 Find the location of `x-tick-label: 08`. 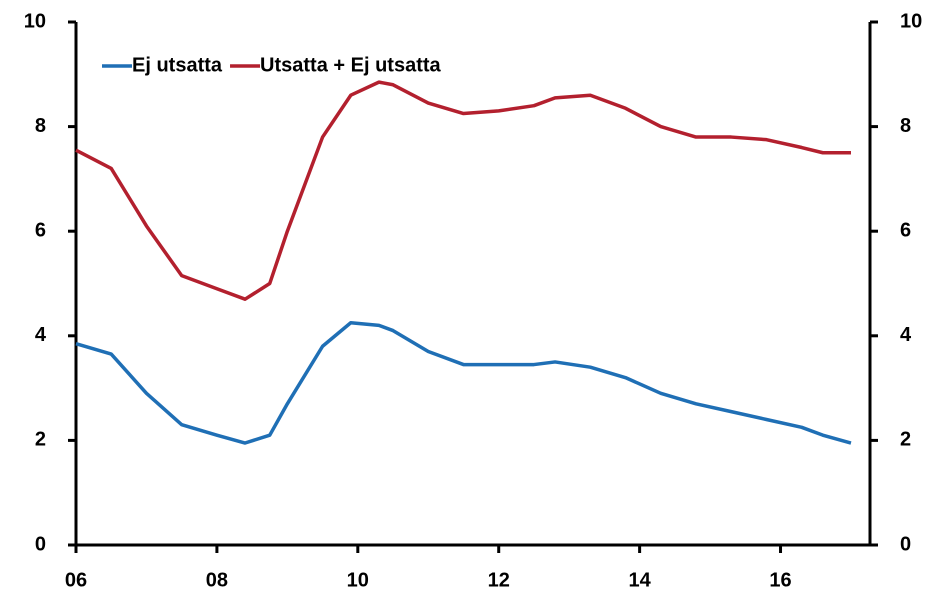

x-tick-label: 08 is located at coordinates (217, 580).